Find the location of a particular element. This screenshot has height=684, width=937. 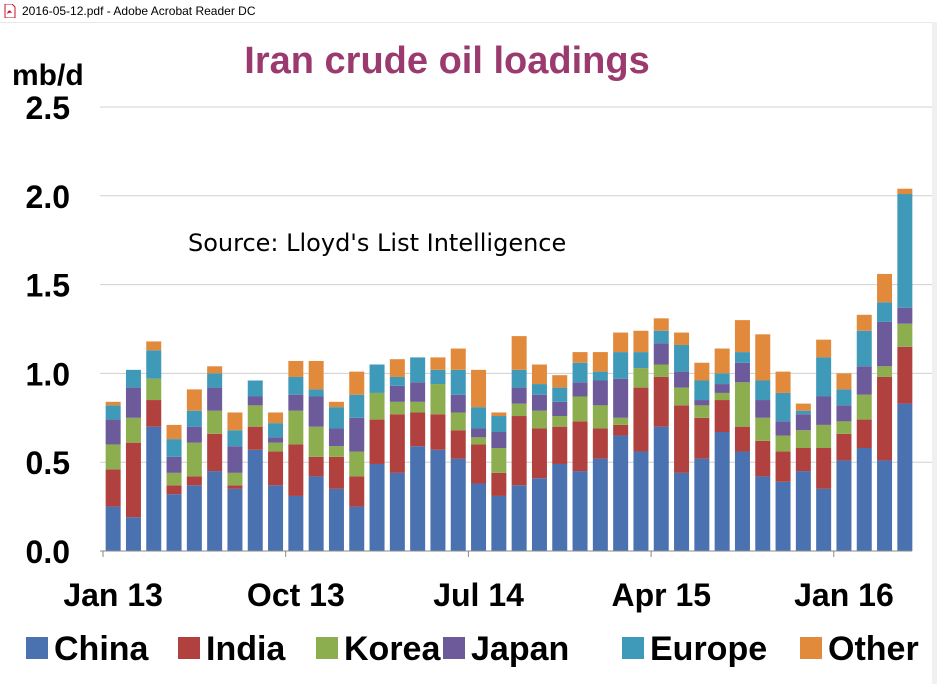

x-axis-ticks: Jan 13 Oct 13 Jul 14 Apr 15 Jan 16 is located at coordinates (478, 582).